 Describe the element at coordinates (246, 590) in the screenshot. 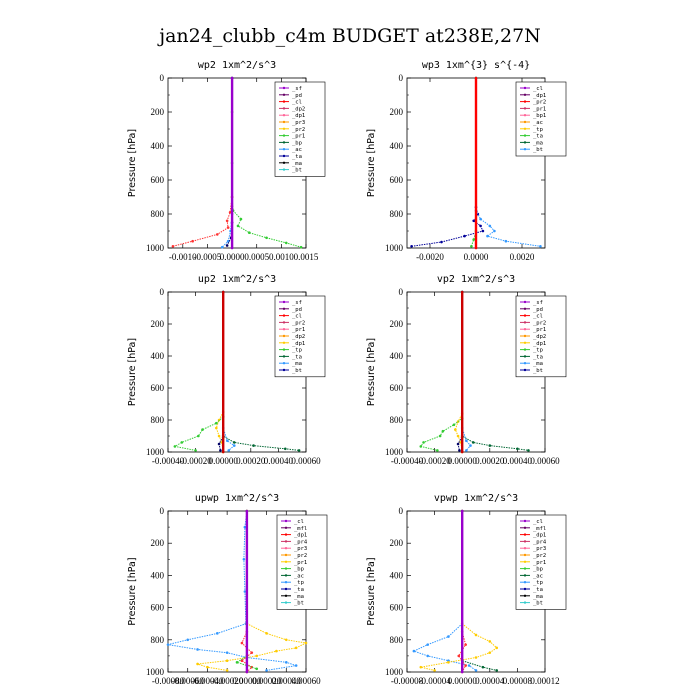

I see `series-line-ac` at that location.